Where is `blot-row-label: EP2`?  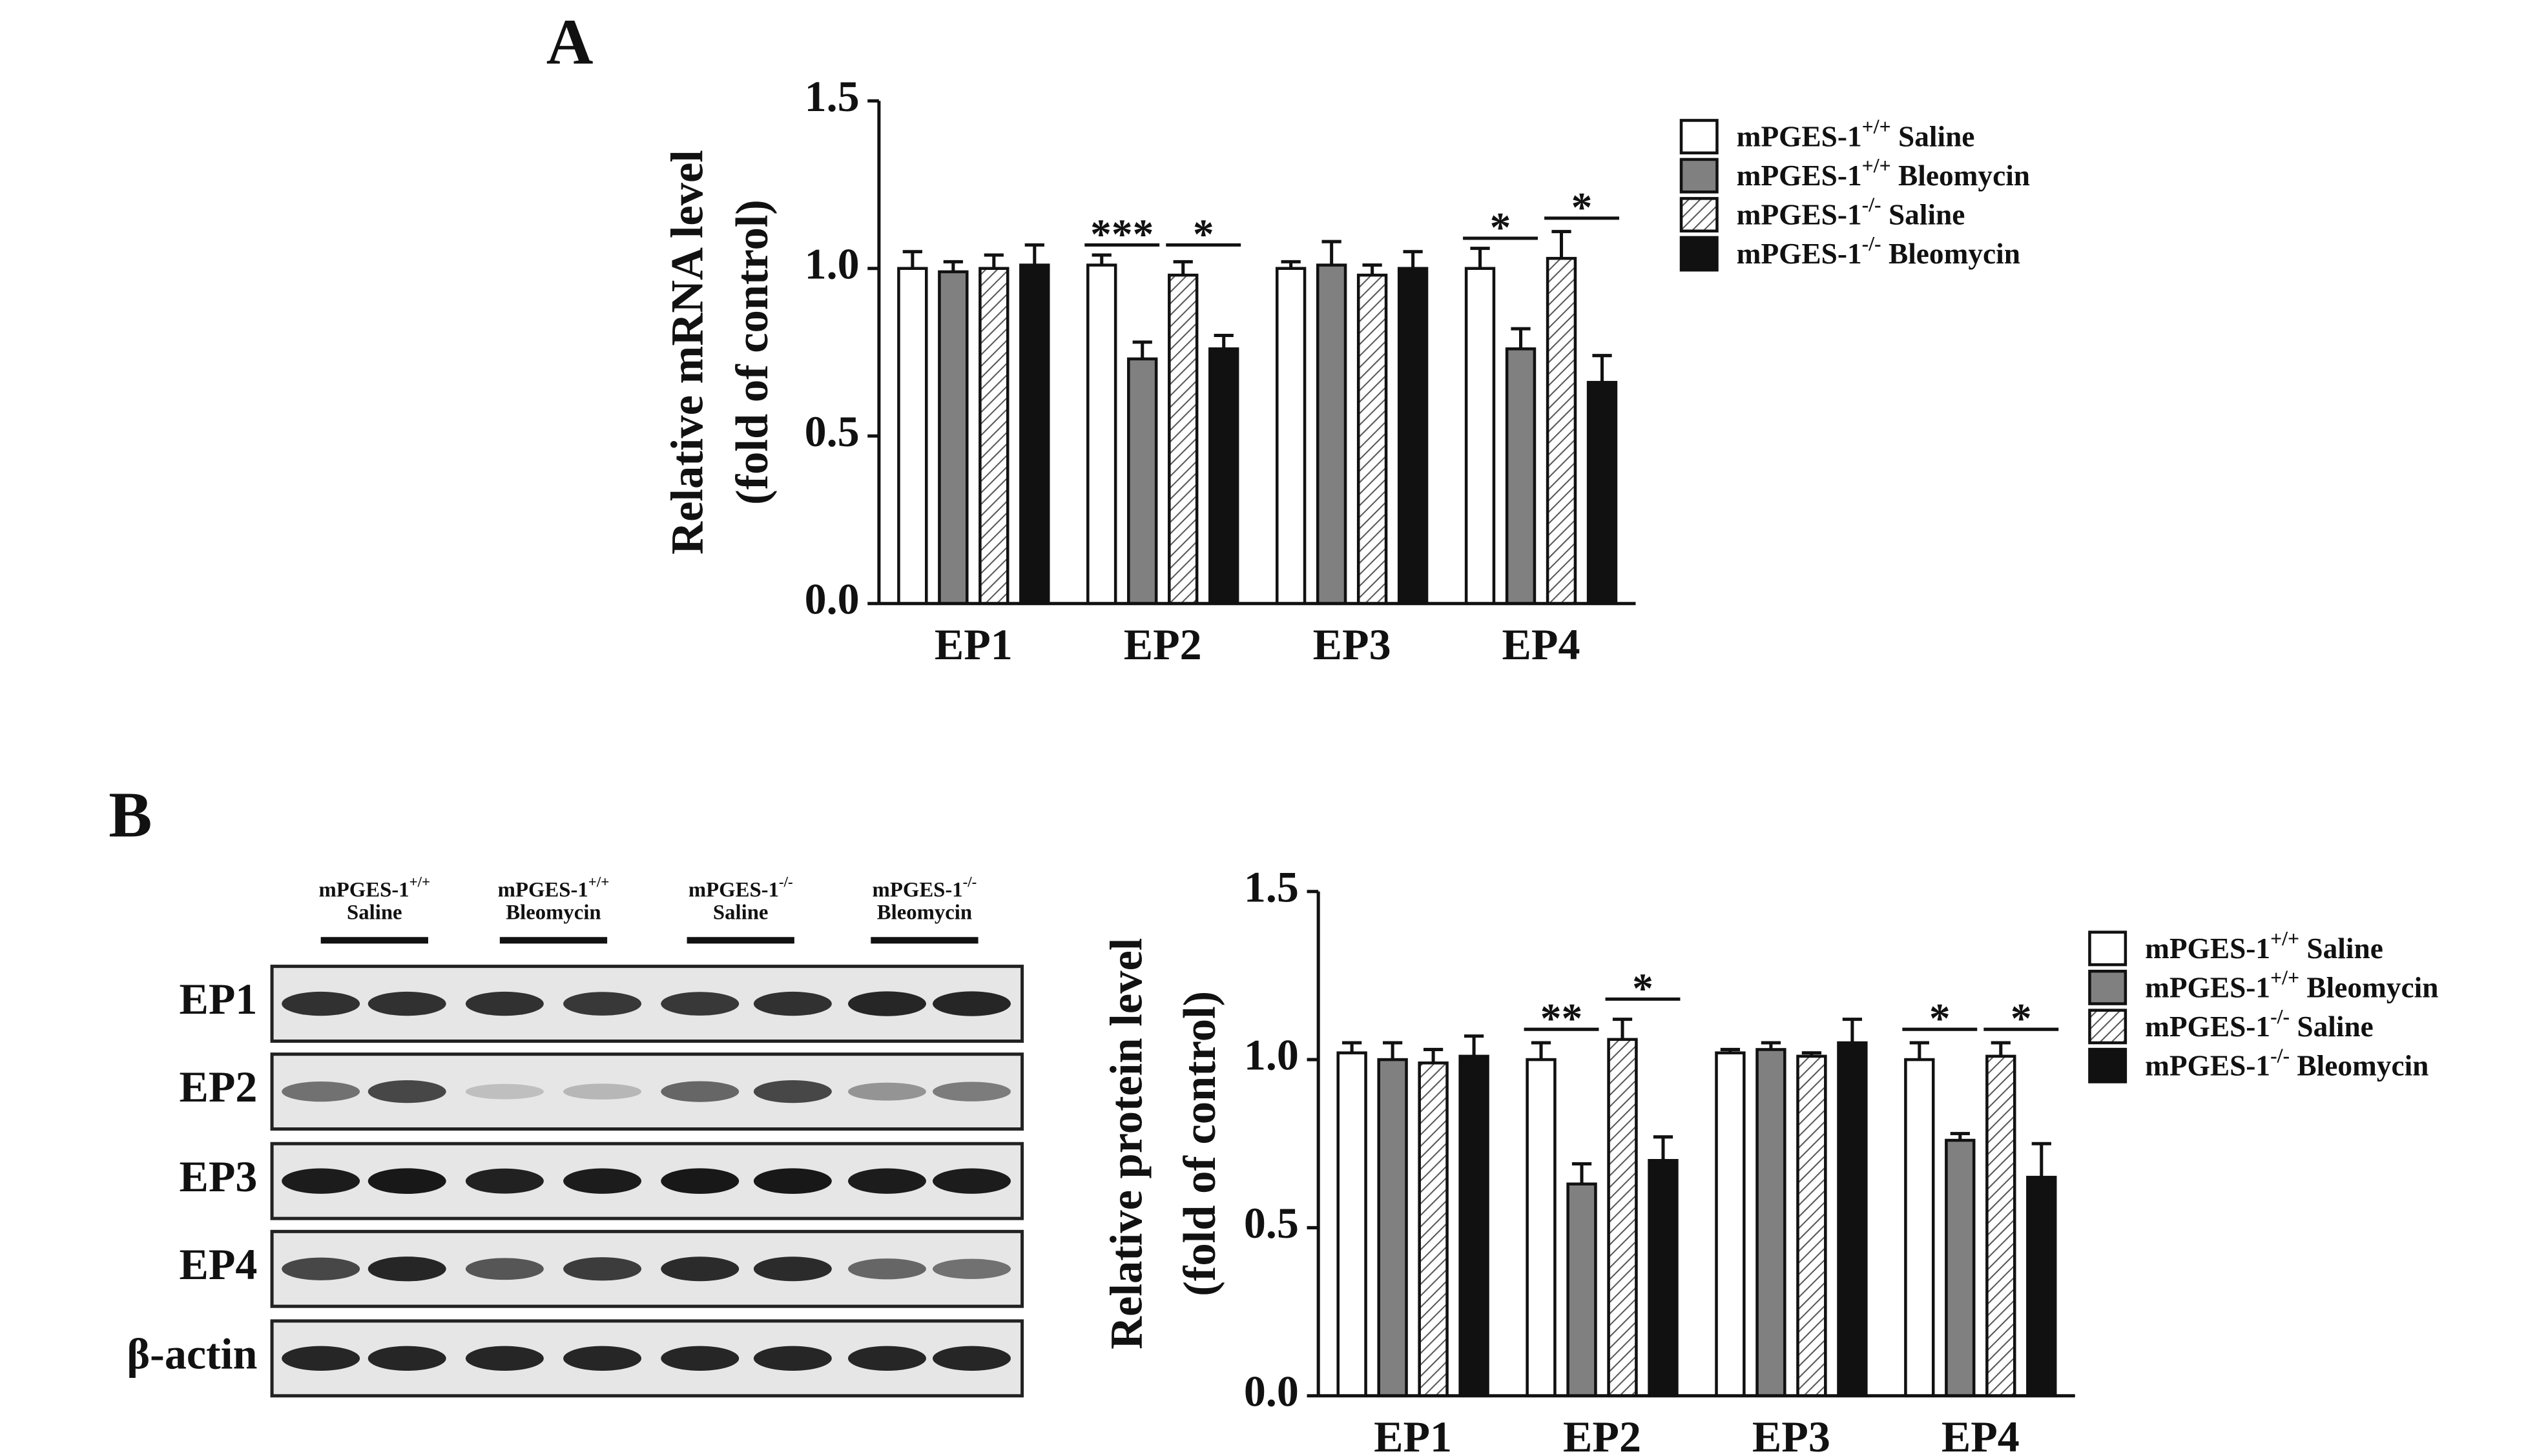
blot-row-label: EP2 is located at coordinates (218, 1086).